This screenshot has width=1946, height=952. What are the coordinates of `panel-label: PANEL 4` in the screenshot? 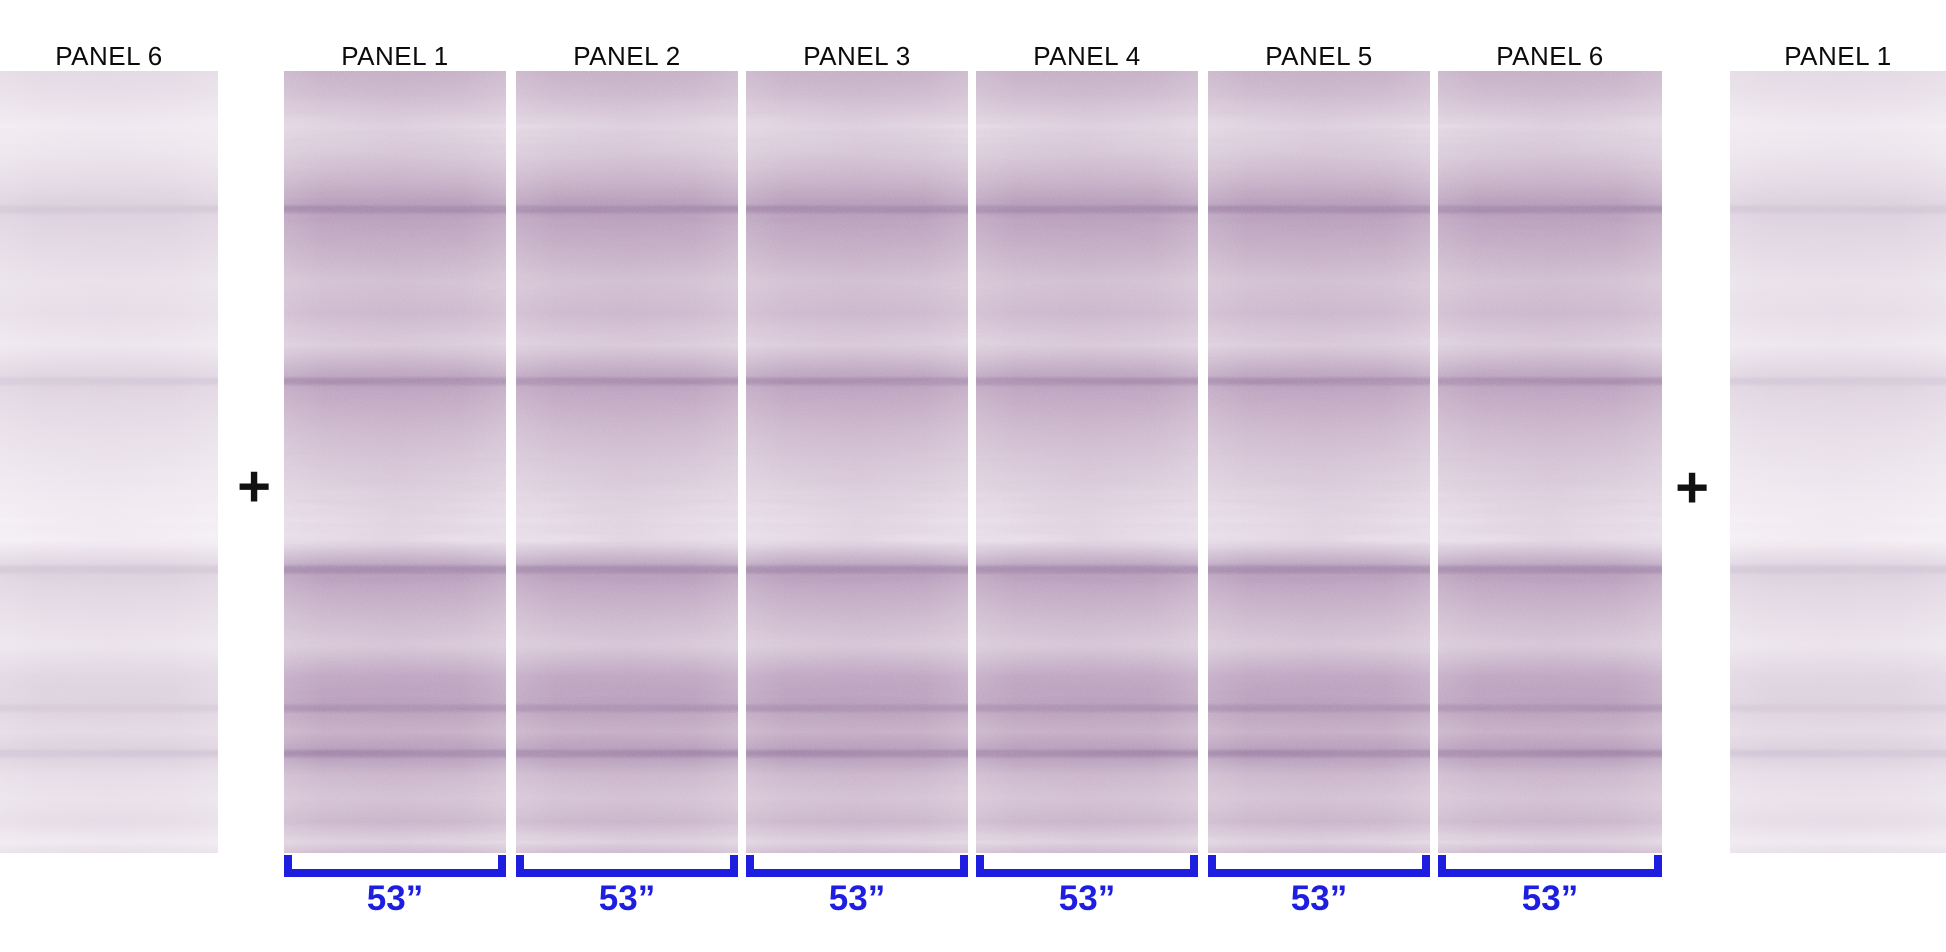 It's located at (1087, 56).